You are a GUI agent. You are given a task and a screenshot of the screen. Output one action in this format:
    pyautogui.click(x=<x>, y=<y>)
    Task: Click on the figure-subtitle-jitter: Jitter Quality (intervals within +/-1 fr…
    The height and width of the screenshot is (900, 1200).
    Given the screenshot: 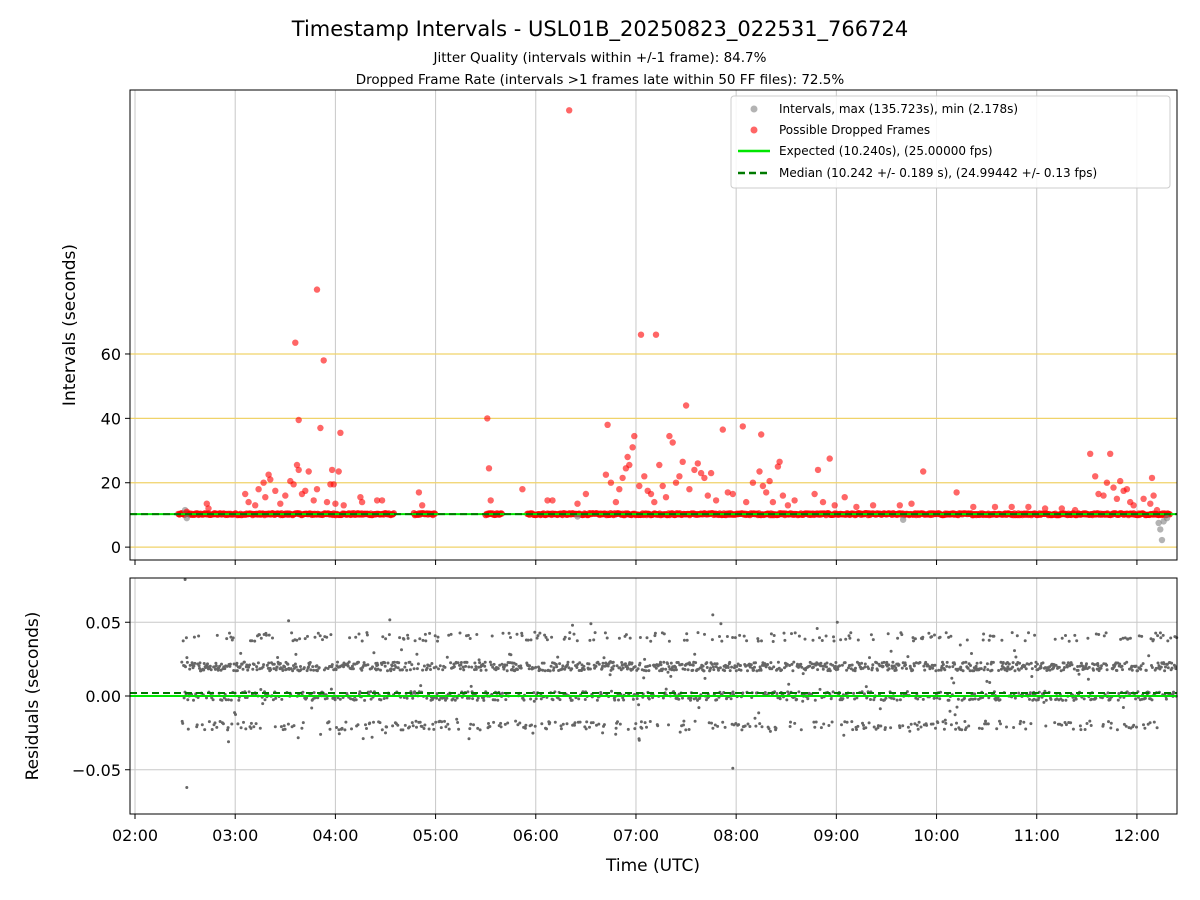 What is the action you would take?
    pyautogui.click(x=600, y=58)
    